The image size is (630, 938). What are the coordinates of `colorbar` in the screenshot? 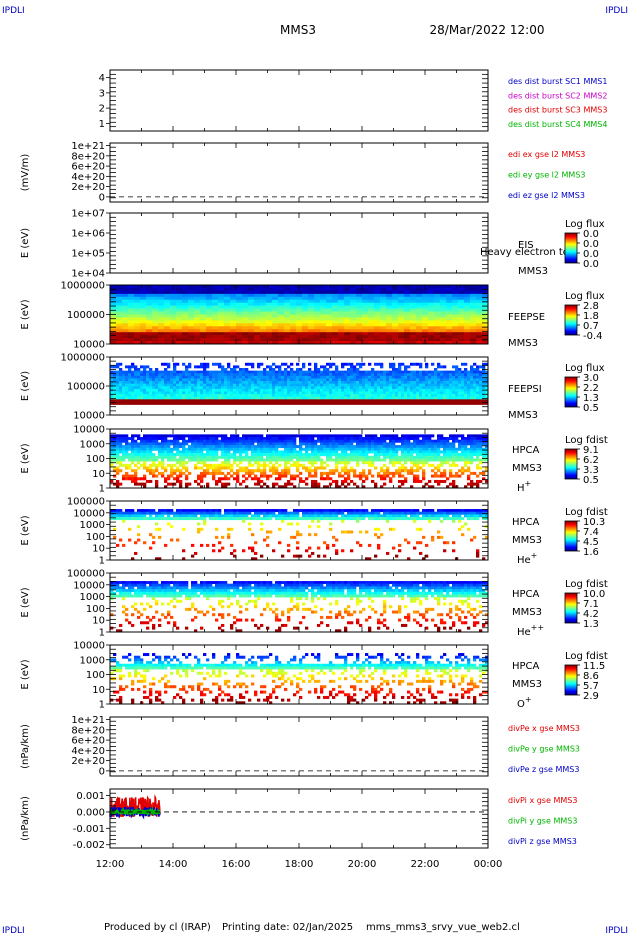 It's located at (571, 392).